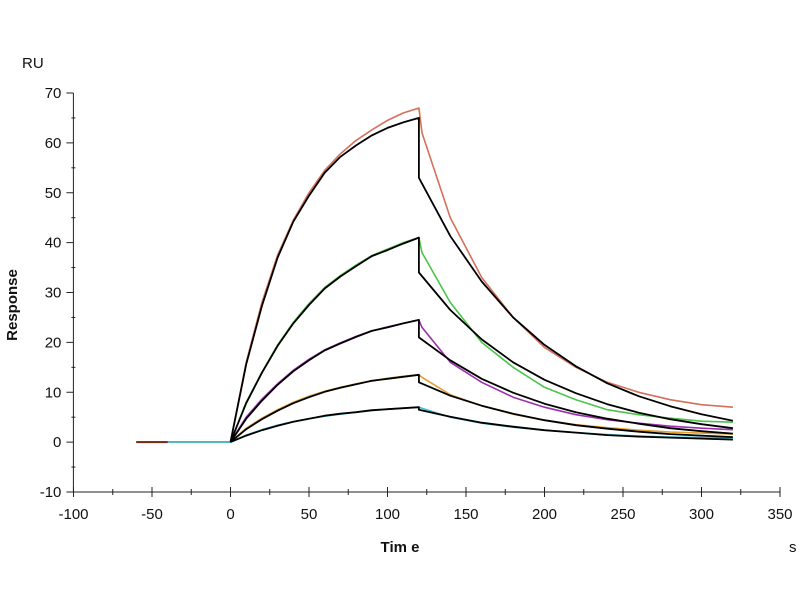 This screenshot has height=600, width=800. Describe the element at coordinates (57, 442) in the screenshot. I see `y-tick-label: 0` at that location.